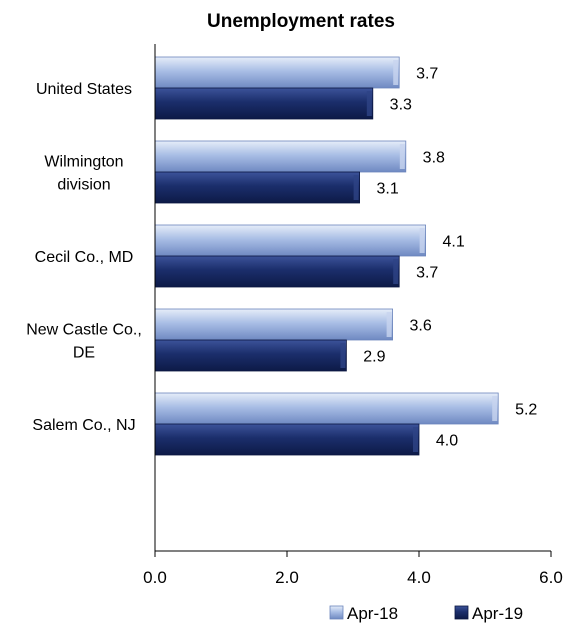 The width and height of the screenshot is (568, 630). Describe the element at coordinates (551, 577) in the screenshot. I see `x-tick-label: 6.0` at that location.